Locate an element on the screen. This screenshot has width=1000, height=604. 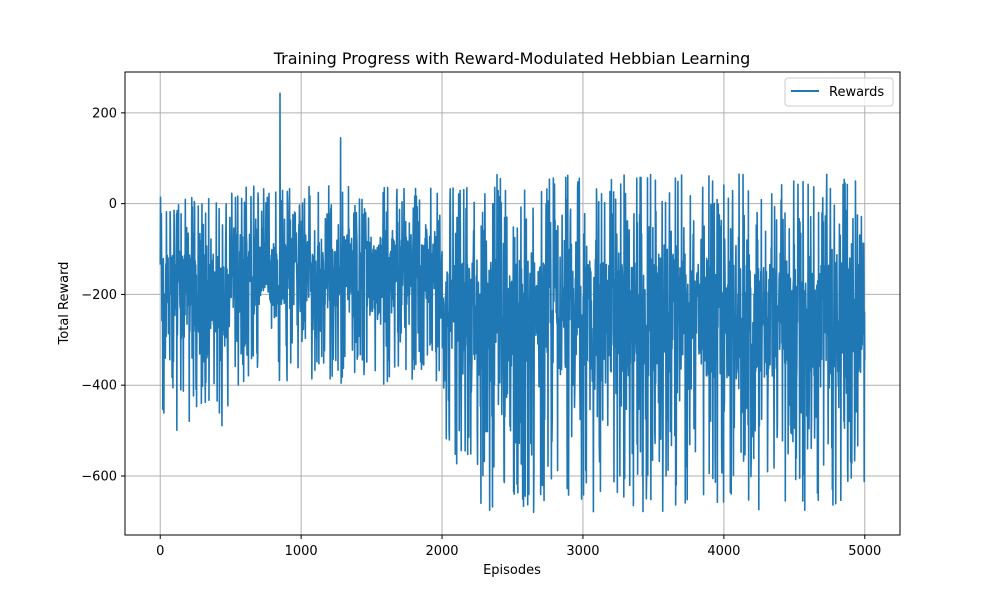
y-axis-label: Total Reward is located at coordinates (64, 304).